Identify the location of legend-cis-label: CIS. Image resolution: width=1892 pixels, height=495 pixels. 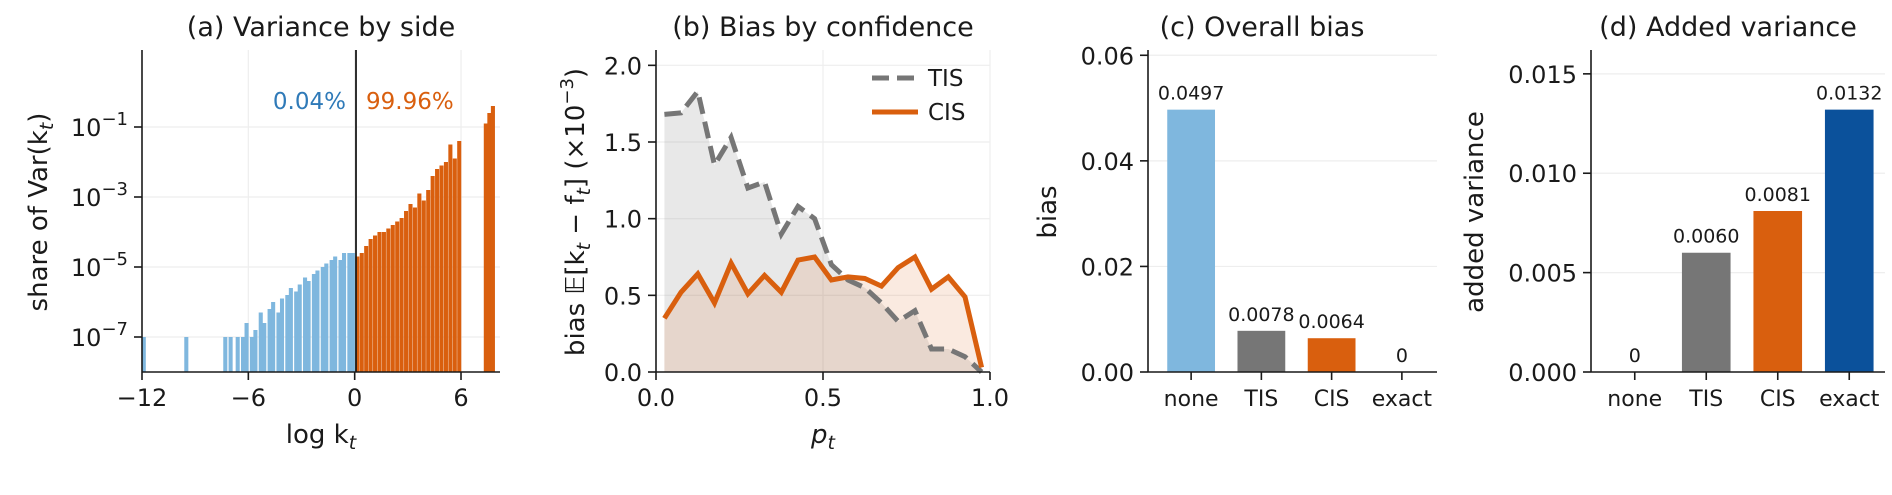
(946, 113).